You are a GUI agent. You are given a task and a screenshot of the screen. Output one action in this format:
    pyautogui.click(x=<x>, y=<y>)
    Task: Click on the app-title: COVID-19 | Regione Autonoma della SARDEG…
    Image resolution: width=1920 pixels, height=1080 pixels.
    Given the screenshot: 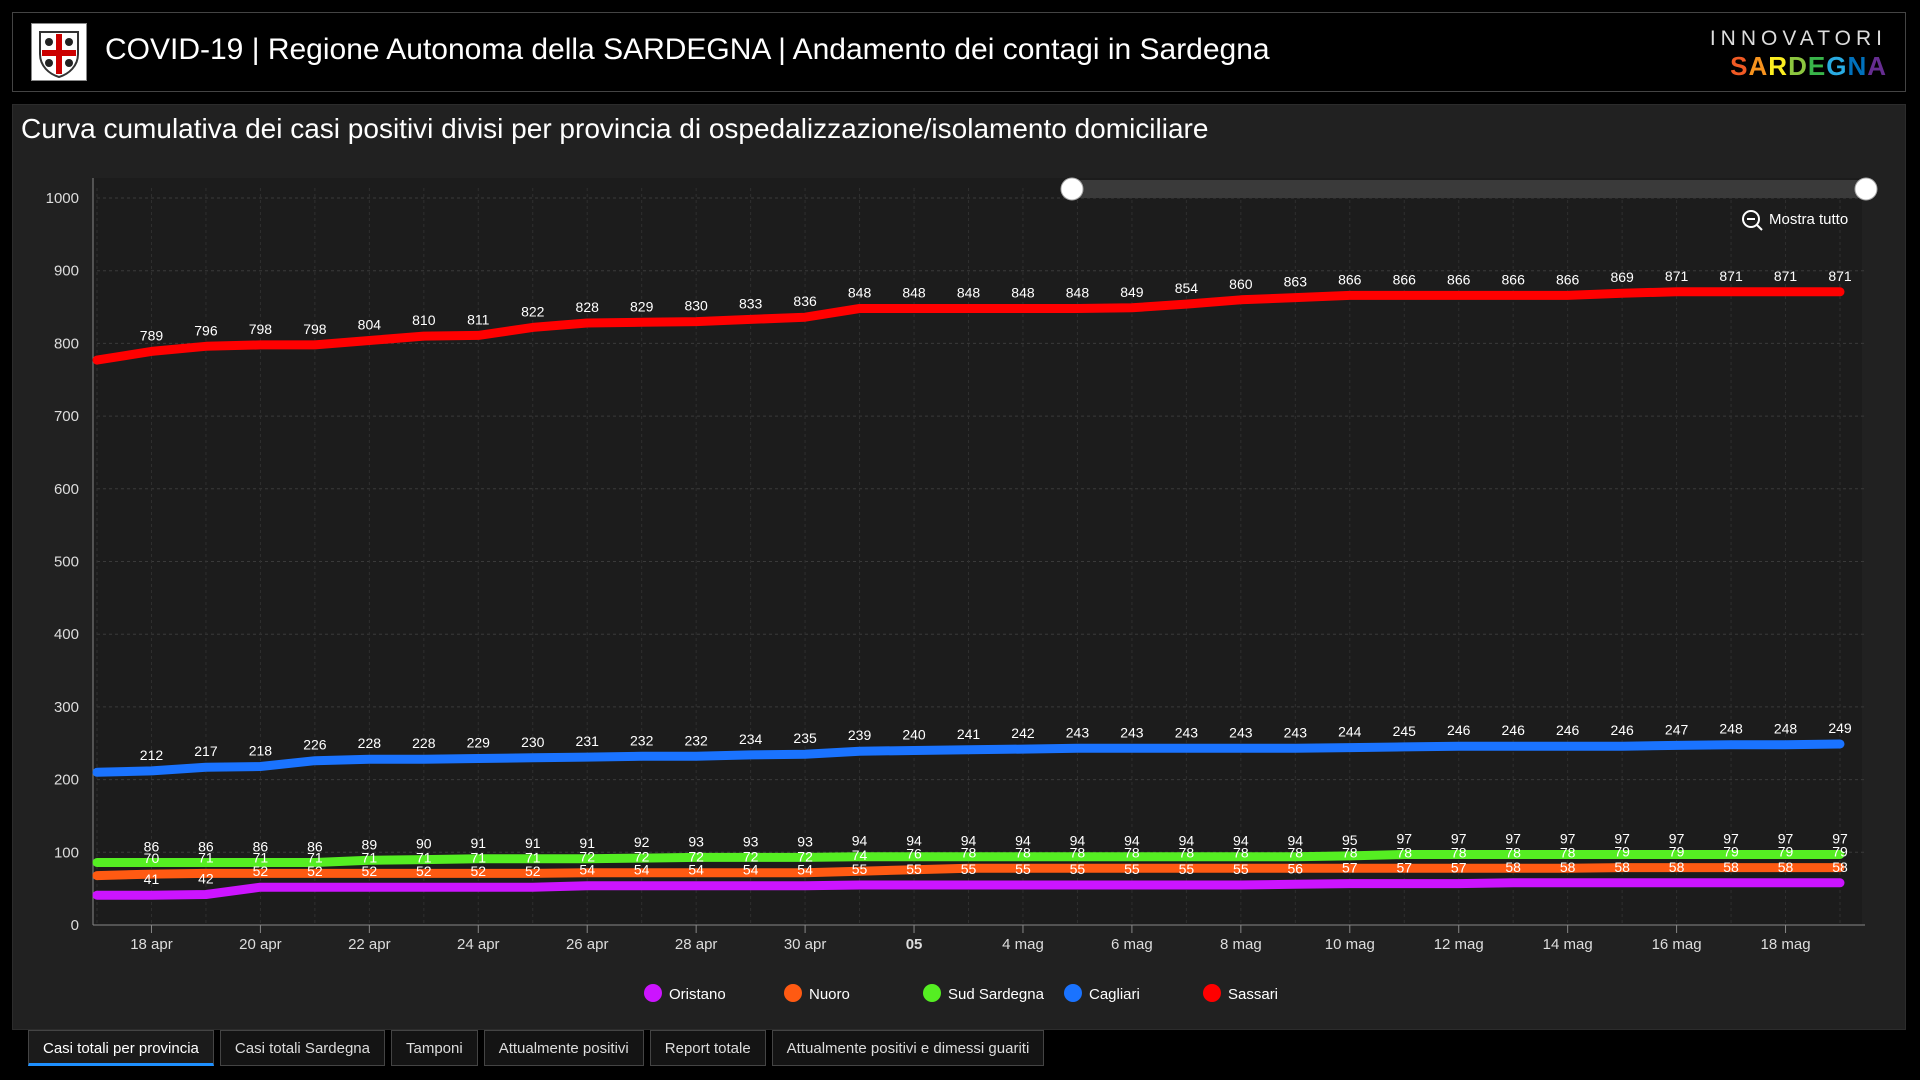 What is the action you would take?
    pyautogui.click(x=687, y=49)
    